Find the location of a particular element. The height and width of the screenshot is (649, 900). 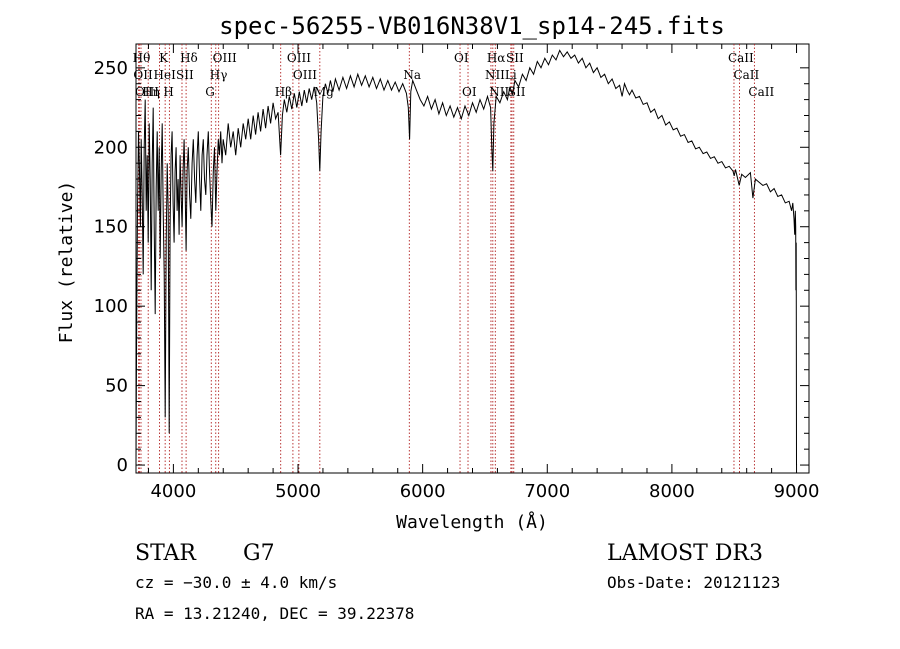

line-label-11: G is located at coordinates (210, 92).